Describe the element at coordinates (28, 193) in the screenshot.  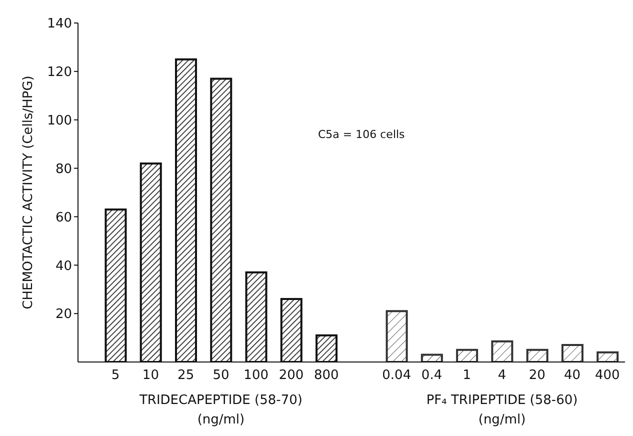
I see `y-axis-title: CHEMOTACTIC ACTIVITY (Cells/HPG)` at that location.